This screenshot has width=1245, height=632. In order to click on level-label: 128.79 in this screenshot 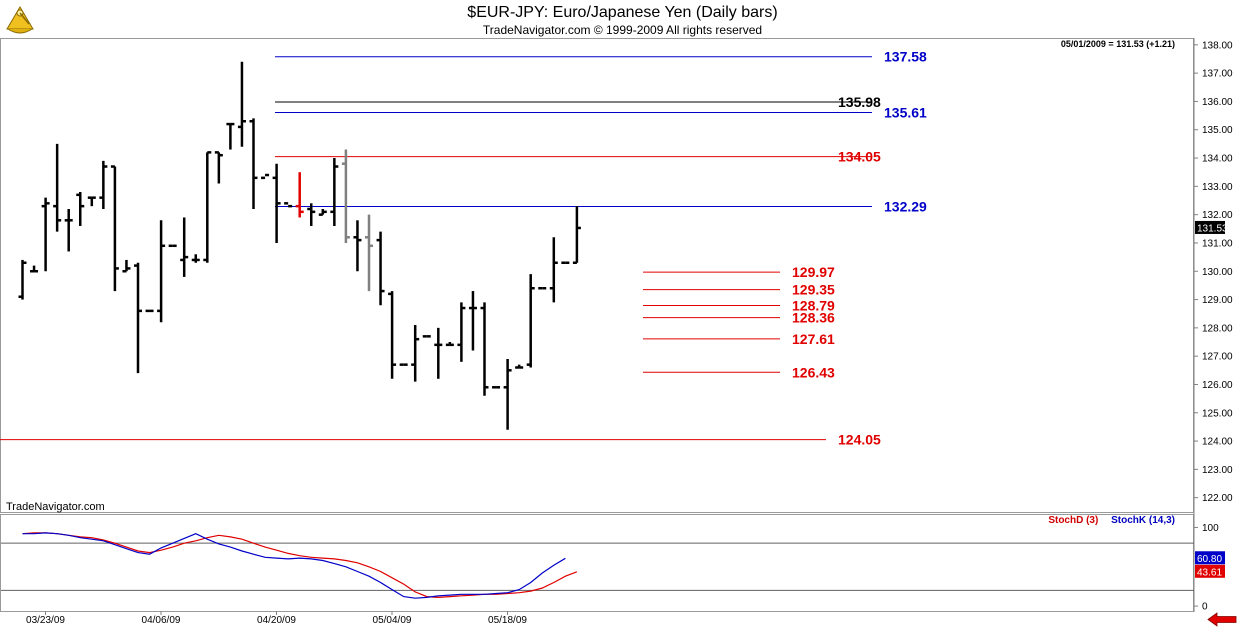, I will do `click(813, 306)`.